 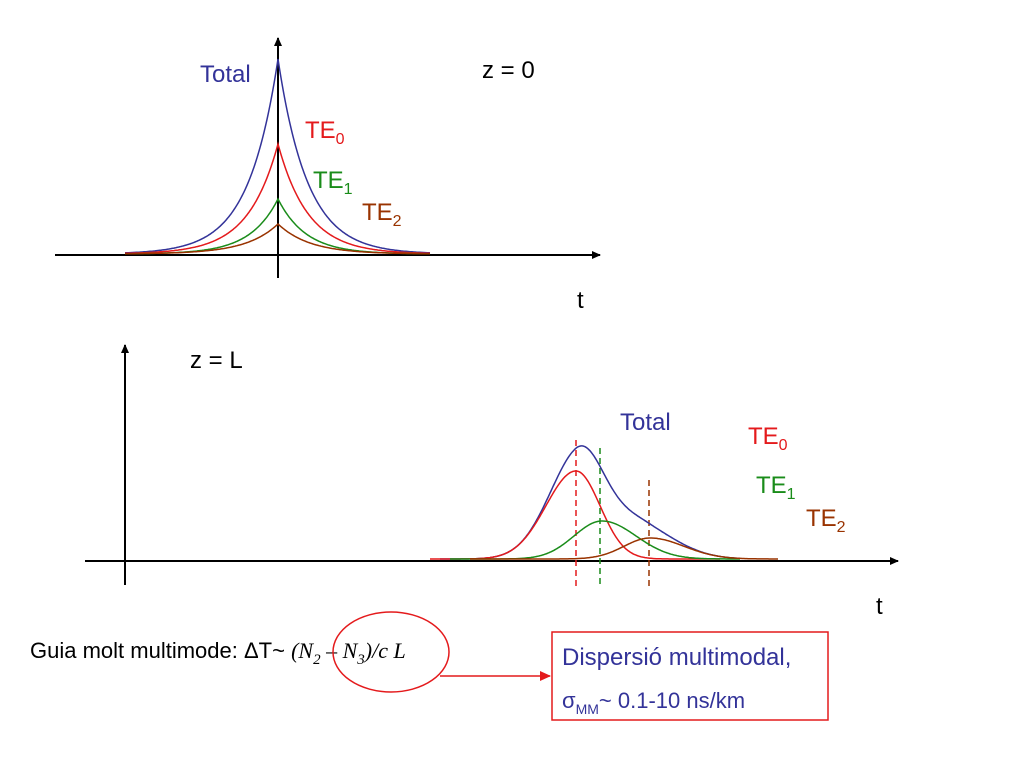 I want to click on top-te2-label: TE2, so click(x=382, y=214).